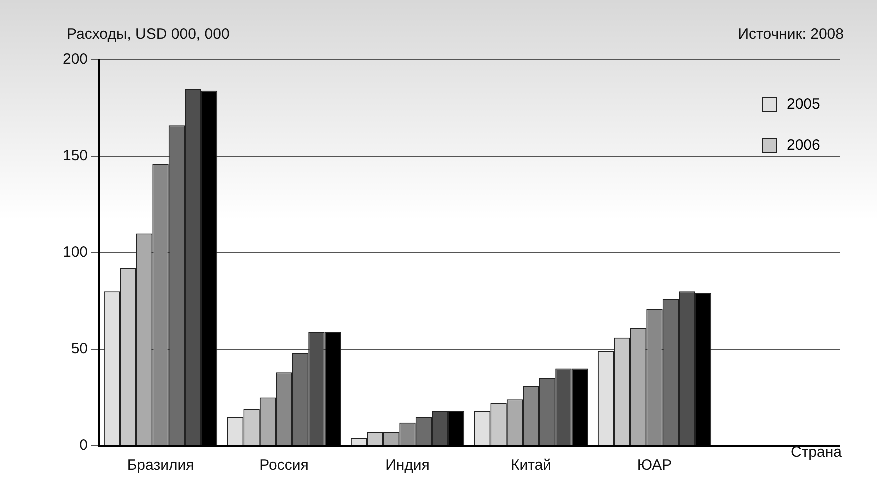  I want to click on y-tick-label: 0, so click(84, 445).